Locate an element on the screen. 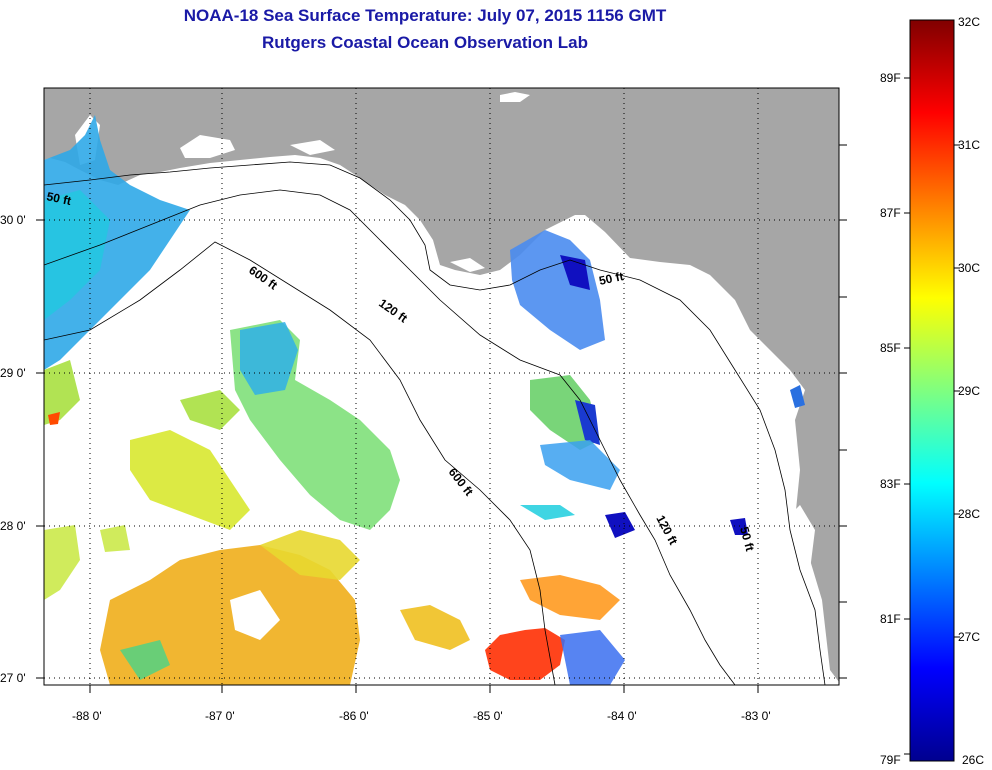 This screenshot has height=770, width=992. lon-tick-label: -87 0' is located at coordinates (220, 716).